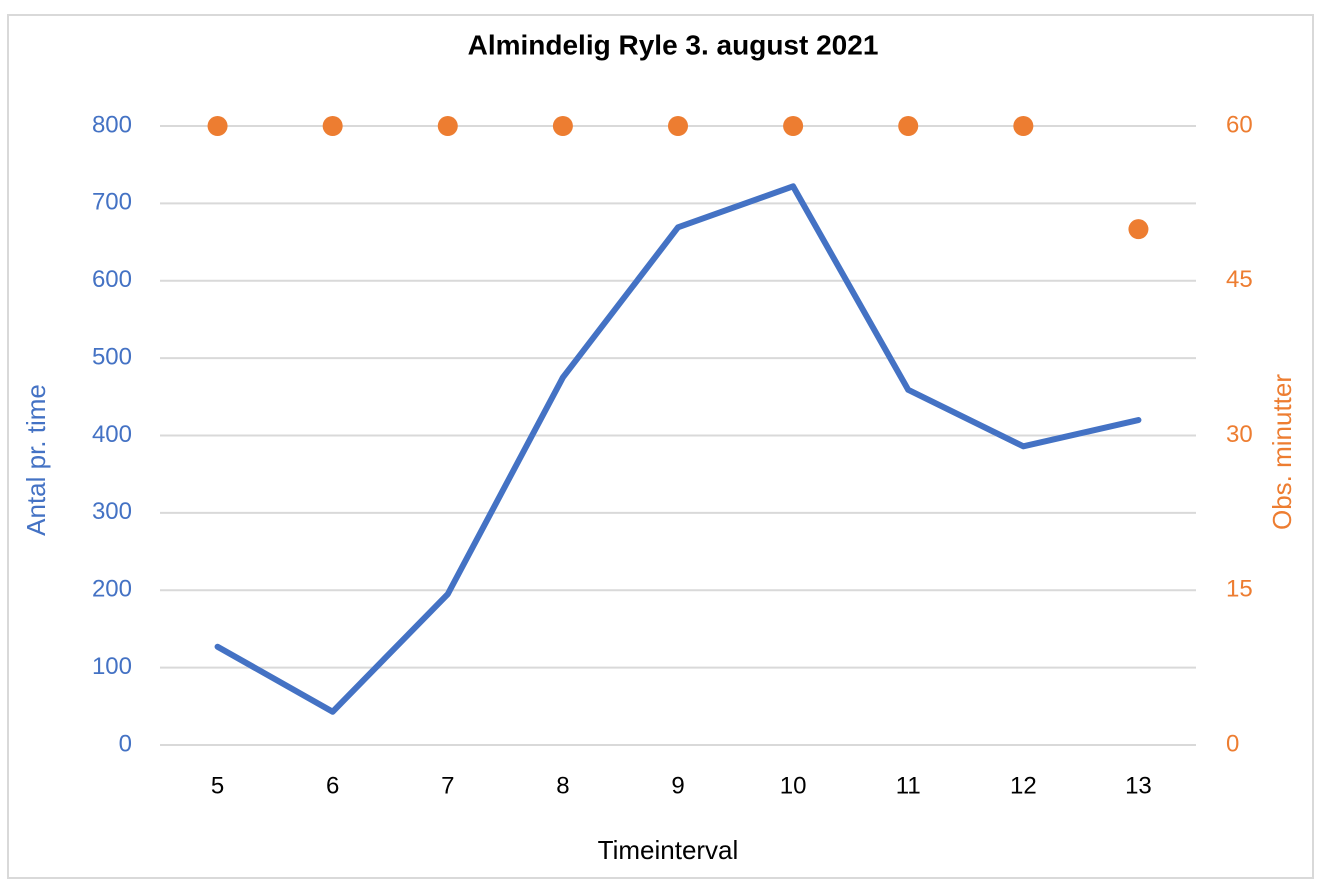 This screenshot has width=1323, height=888. I want to click on y2-axis-title: Obs. minutter, so click(1282, 452).